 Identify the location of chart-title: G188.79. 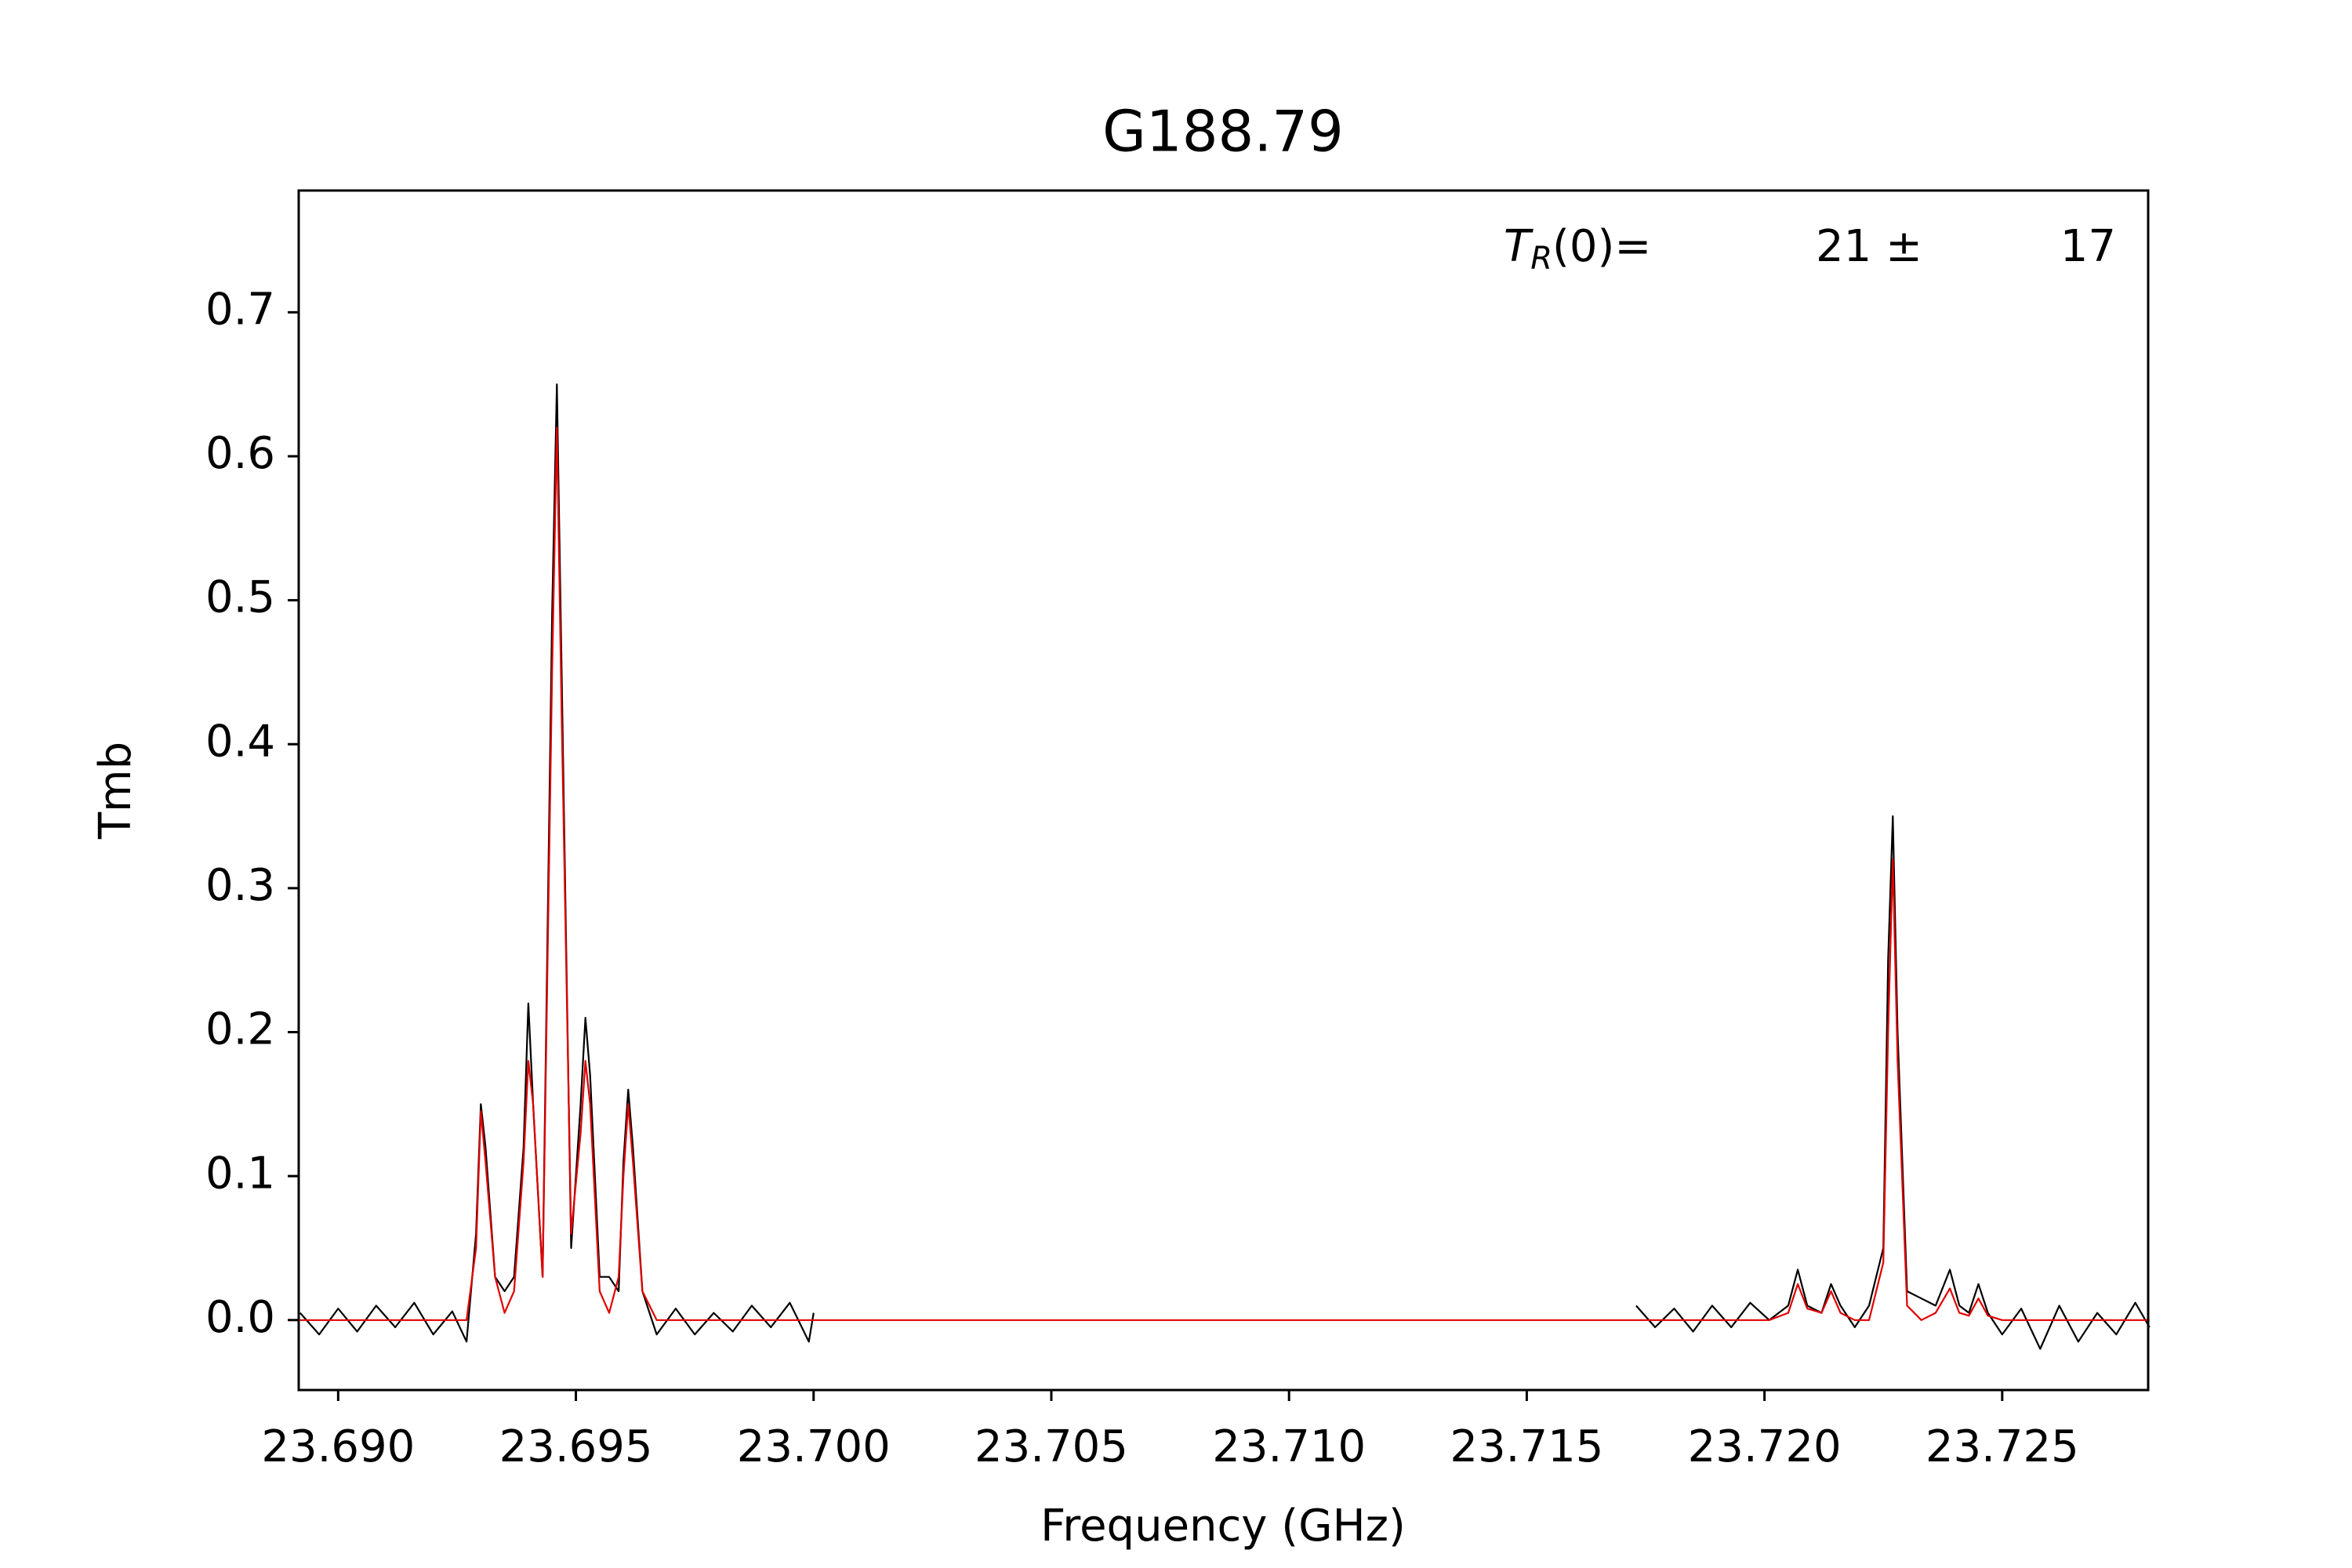
(1223, 132).